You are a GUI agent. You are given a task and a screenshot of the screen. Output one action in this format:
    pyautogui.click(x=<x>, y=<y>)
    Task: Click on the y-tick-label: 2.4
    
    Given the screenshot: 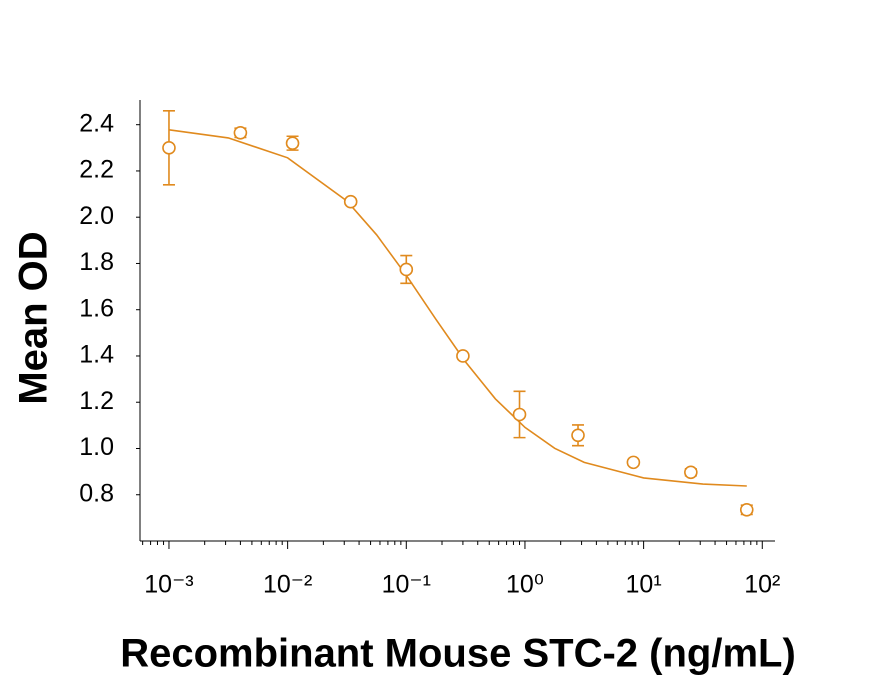 What is the action you would take?
    pyautogui.click(x=96, y=123)
    